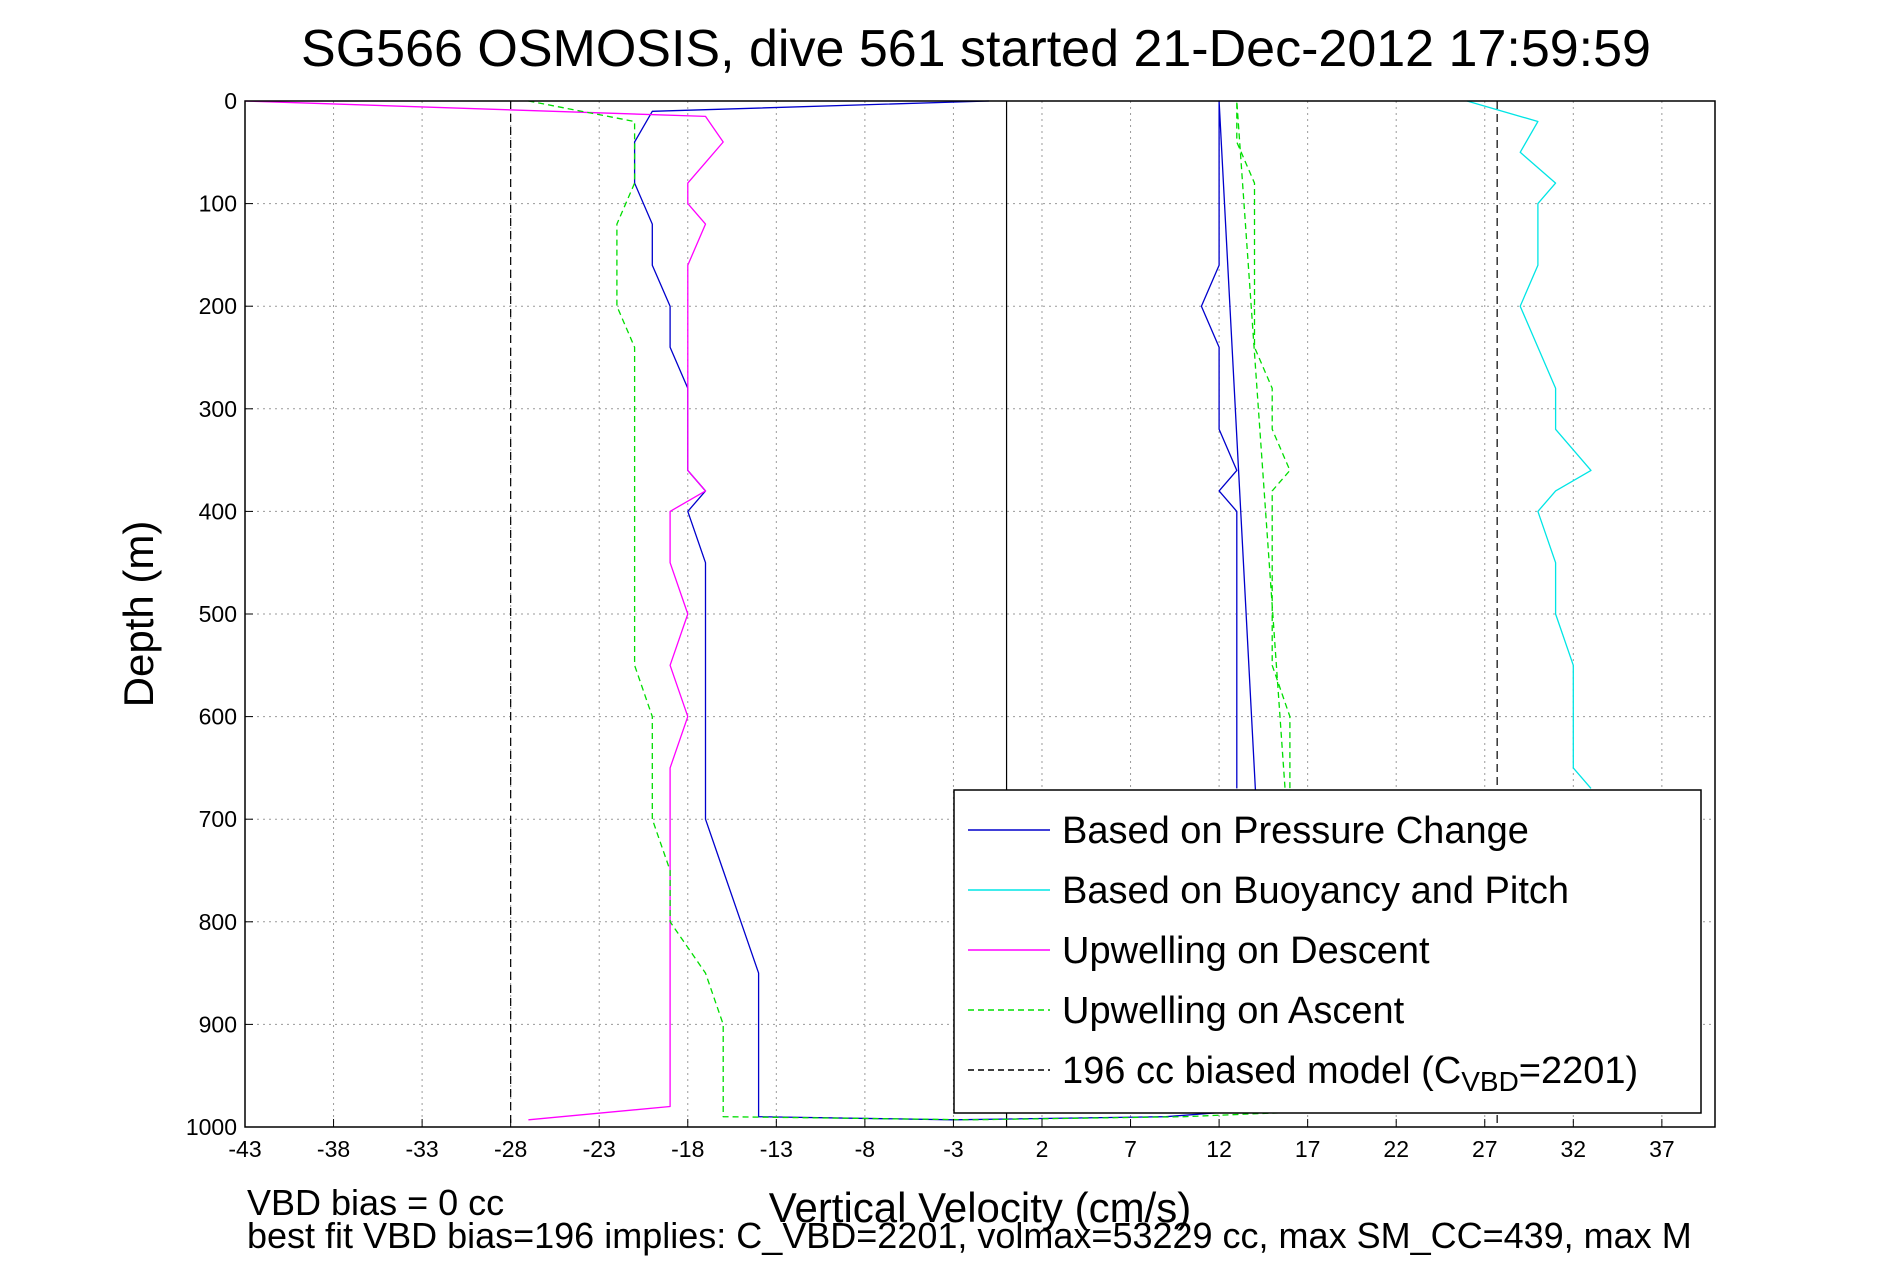  I want to click on x-tick-label-16: 37, so click(1662, 1149).